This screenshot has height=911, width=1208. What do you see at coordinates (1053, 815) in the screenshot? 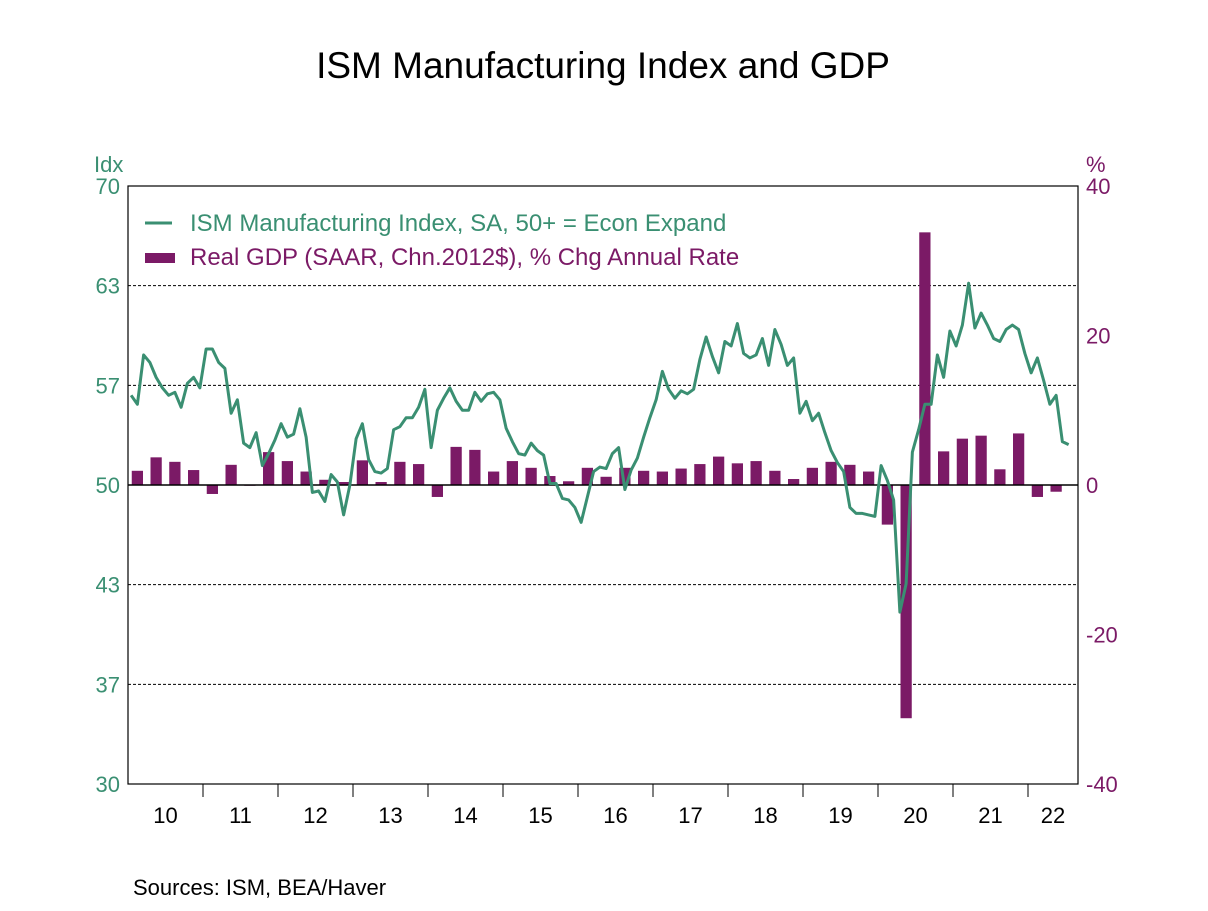
I see `x-axis-tick-label: 22` at bounding box center [1053, 815].